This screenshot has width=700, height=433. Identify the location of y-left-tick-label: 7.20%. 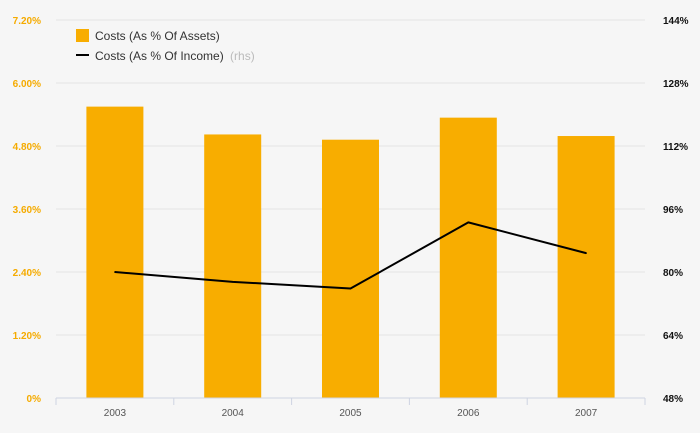
(27, 21).